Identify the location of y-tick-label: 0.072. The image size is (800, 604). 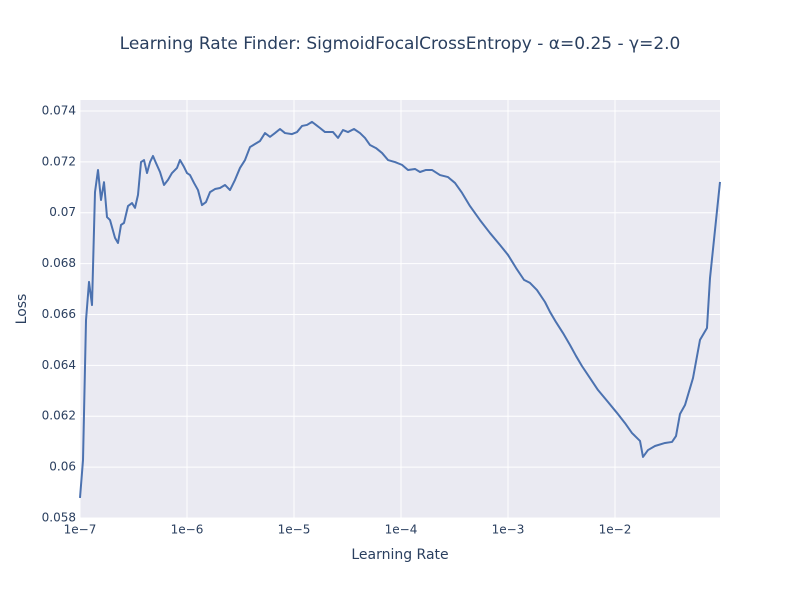
(59, 161).